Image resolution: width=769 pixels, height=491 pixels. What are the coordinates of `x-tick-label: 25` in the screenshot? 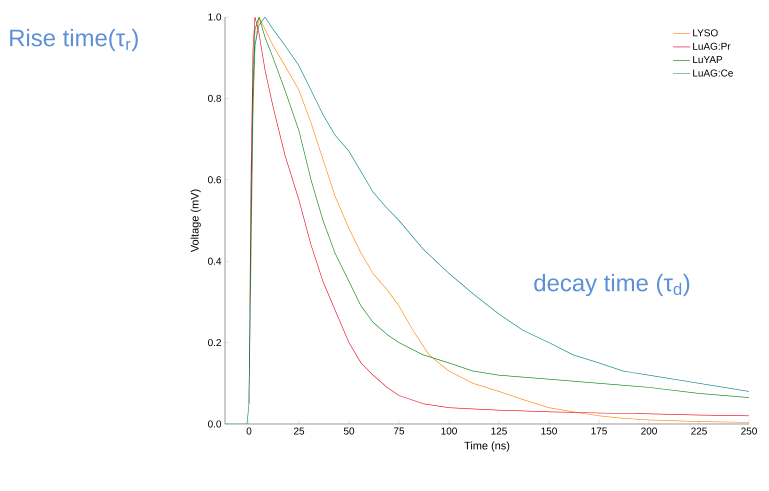 It's located at (299, 431).